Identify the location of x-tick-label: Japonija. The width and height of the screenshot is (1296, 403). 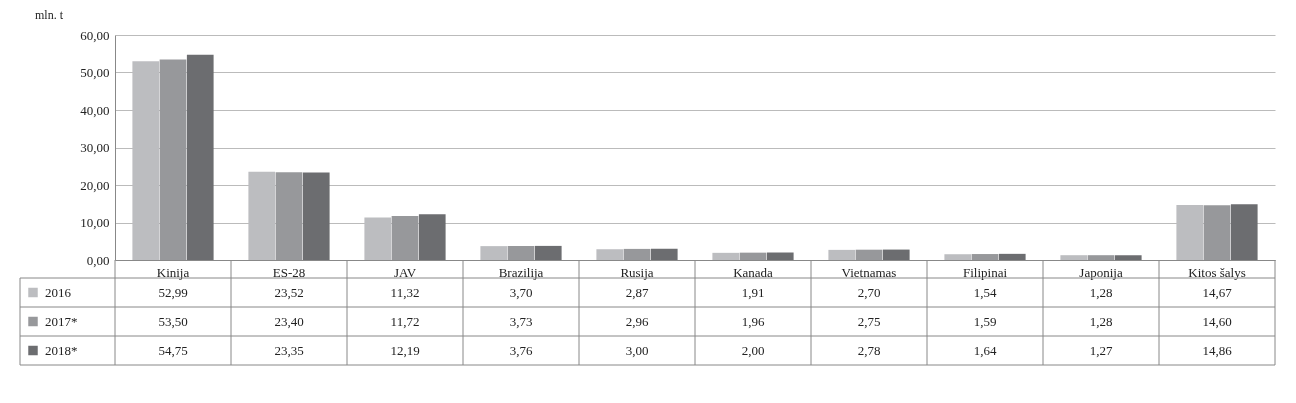
(1101, 272).